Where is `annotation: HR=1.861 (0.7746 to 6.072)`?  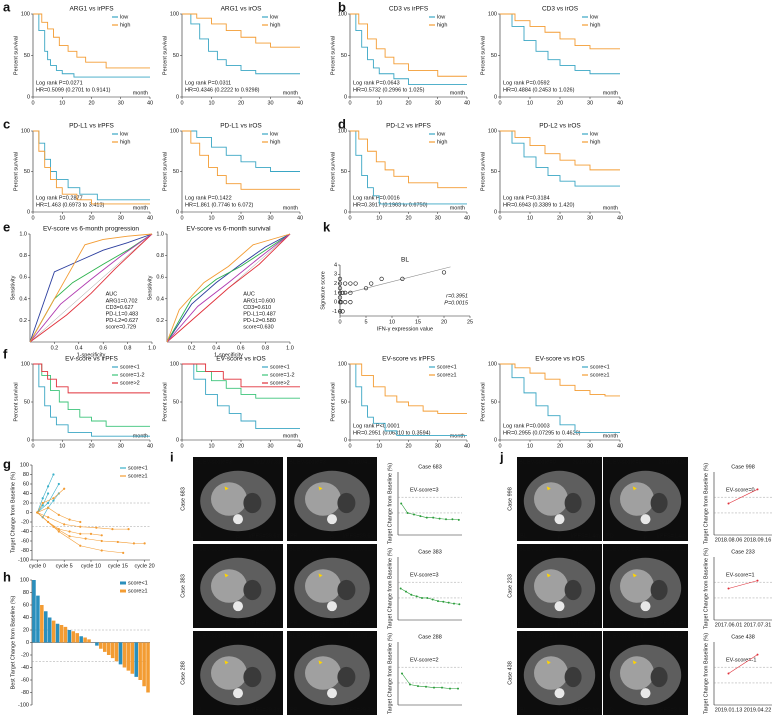
annotation: HR=1.861 (0.7746 to 6.072) is located at coordinates (219, 205).